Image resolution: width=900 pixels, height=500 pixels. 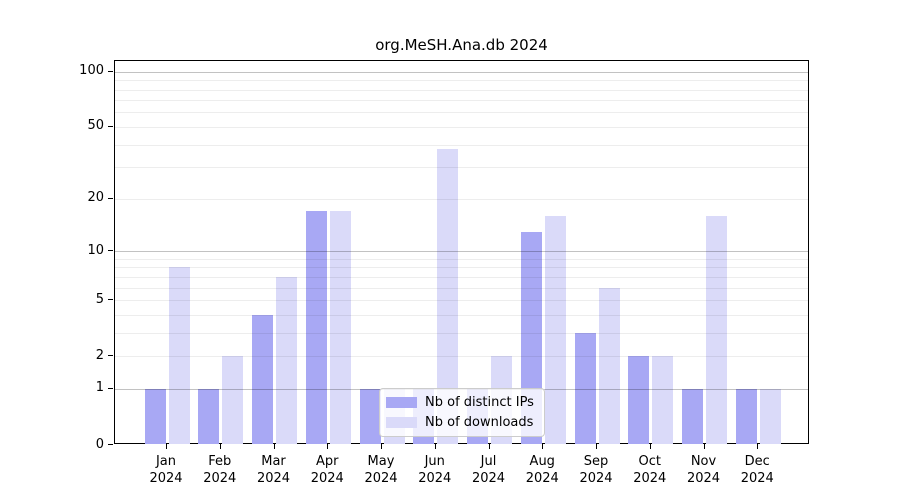 I want to click on distinct-ips-swatch, so click(x=401, y=403).